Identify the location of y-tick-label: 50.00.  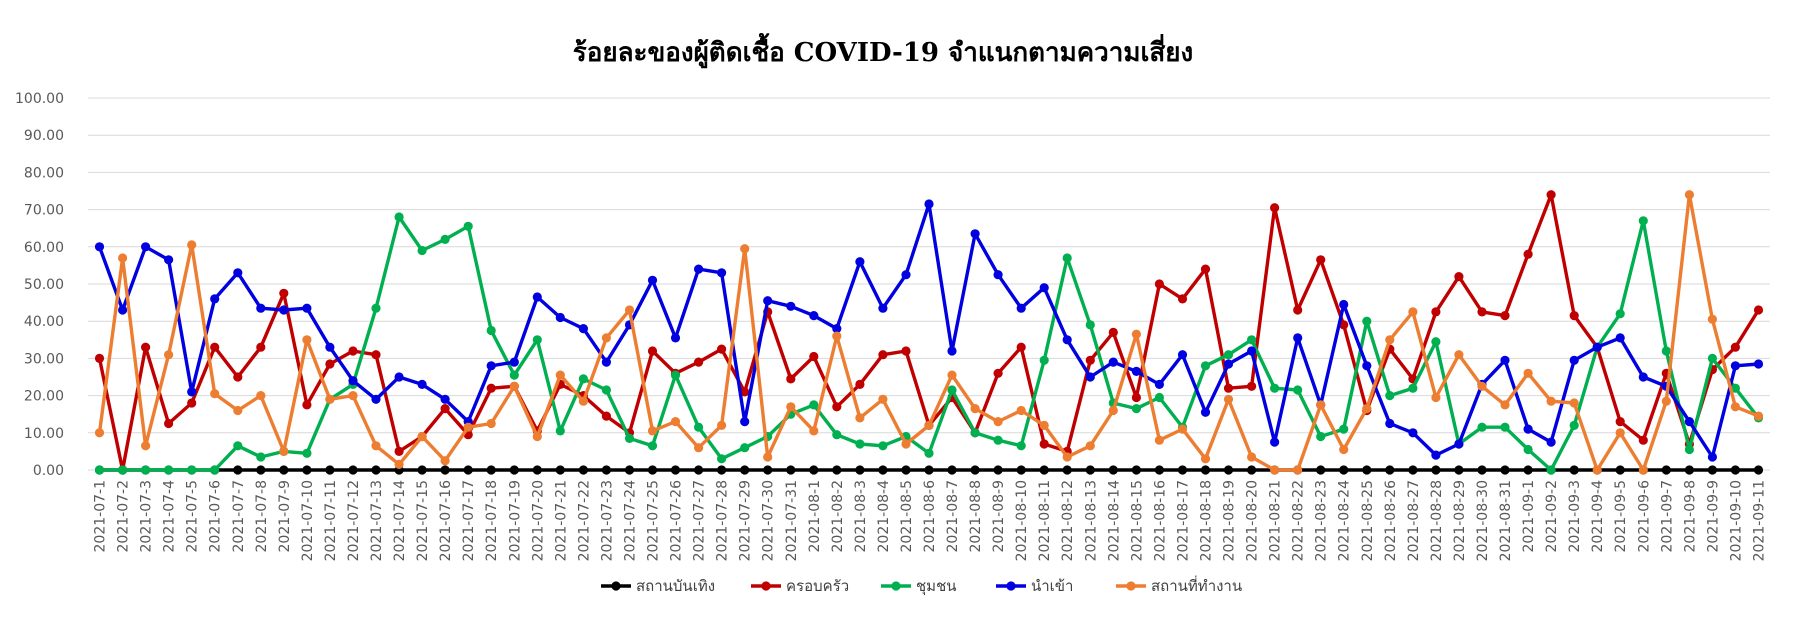
(44, 285).